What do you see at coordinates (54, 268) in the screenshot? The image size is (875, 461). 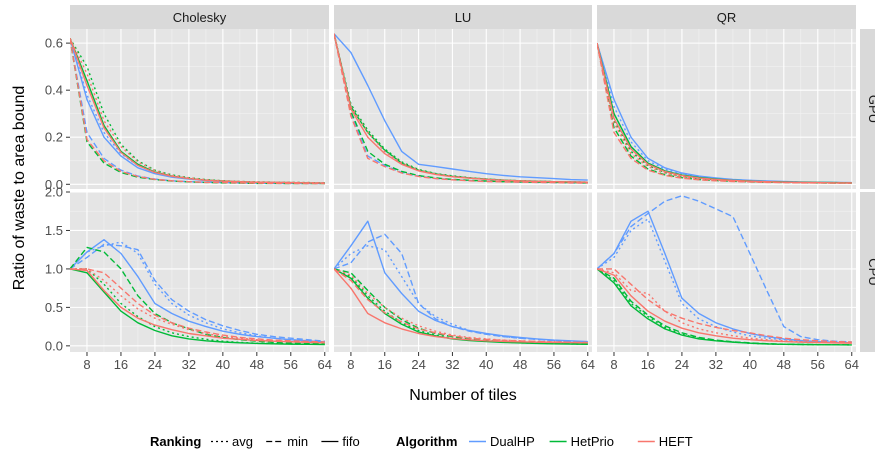 I see `y-tick-label: 1.0` at bounding box center [54, 268].